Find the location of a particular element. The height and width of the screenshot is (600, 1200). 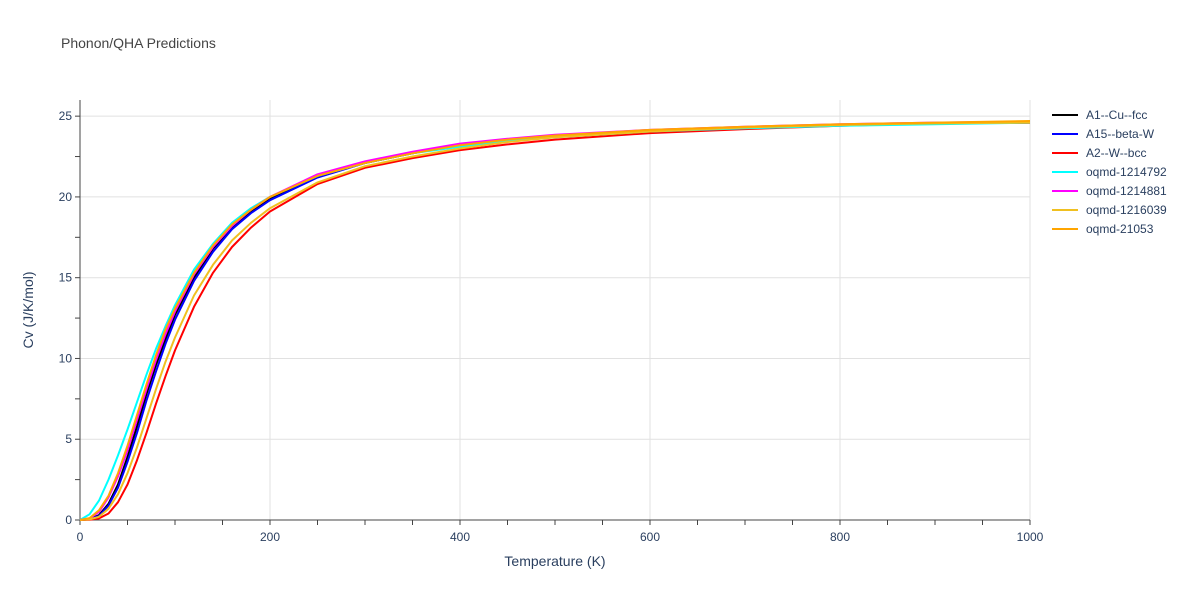

legend-item: oqmd-21053 is located at coordinates (1109, 228).